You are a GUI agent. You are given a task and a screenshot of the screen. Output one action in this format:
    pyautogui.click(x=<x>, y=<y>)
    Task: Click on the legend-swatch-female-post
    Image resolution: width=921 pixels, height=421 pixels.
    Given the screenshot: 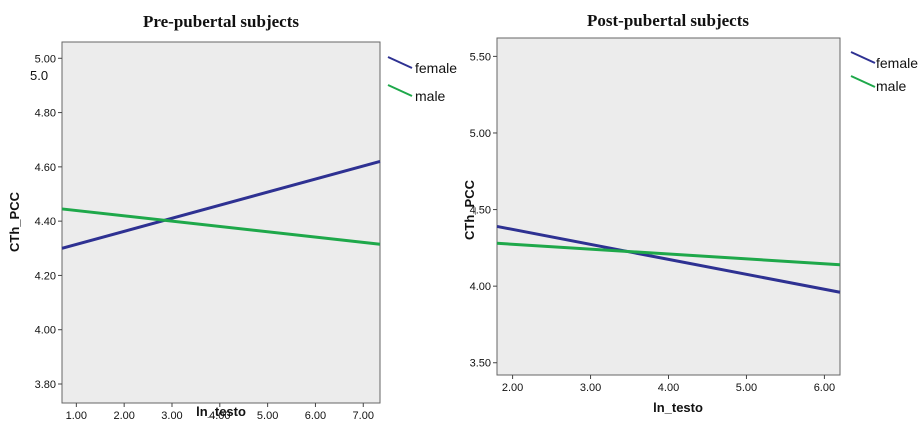 What is the action you would take?
    pyautogui.click(x=863, y=57)
    